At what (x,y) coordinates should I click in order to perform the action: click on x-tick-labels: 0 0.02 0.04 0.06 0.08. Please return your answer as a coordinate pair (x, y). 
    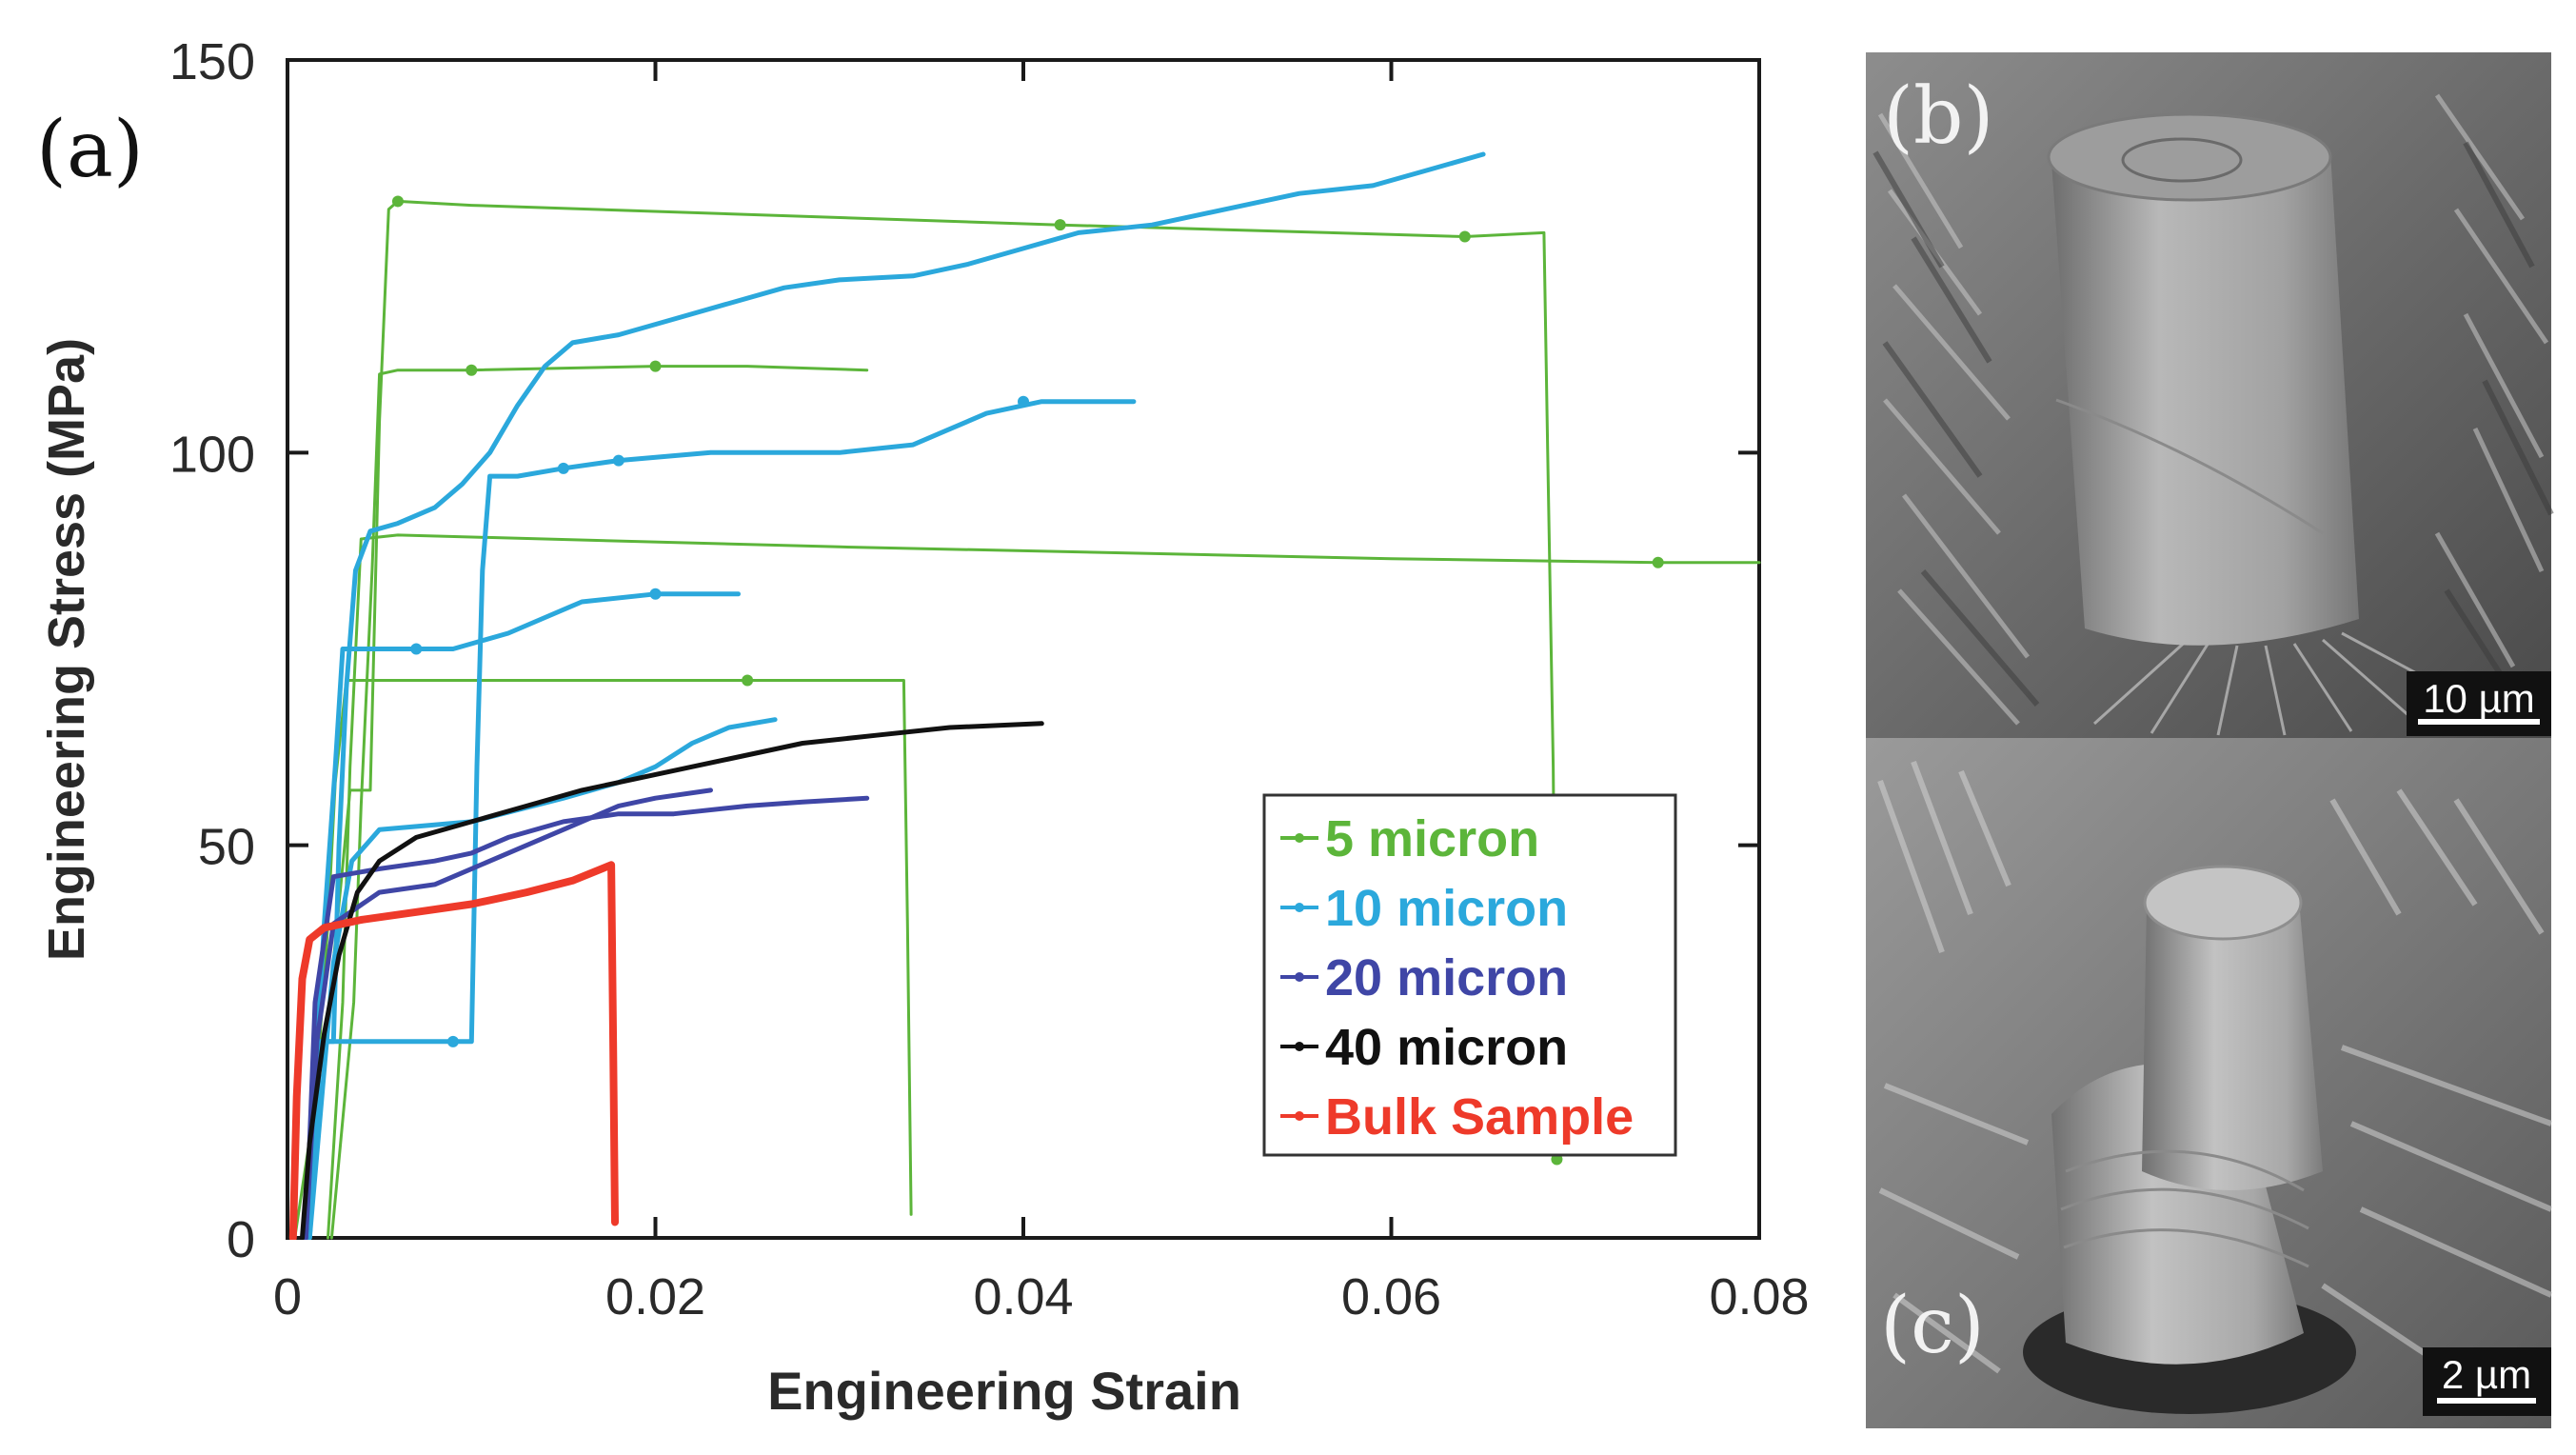
    Looking at the image, I should click on (1041, 1296).